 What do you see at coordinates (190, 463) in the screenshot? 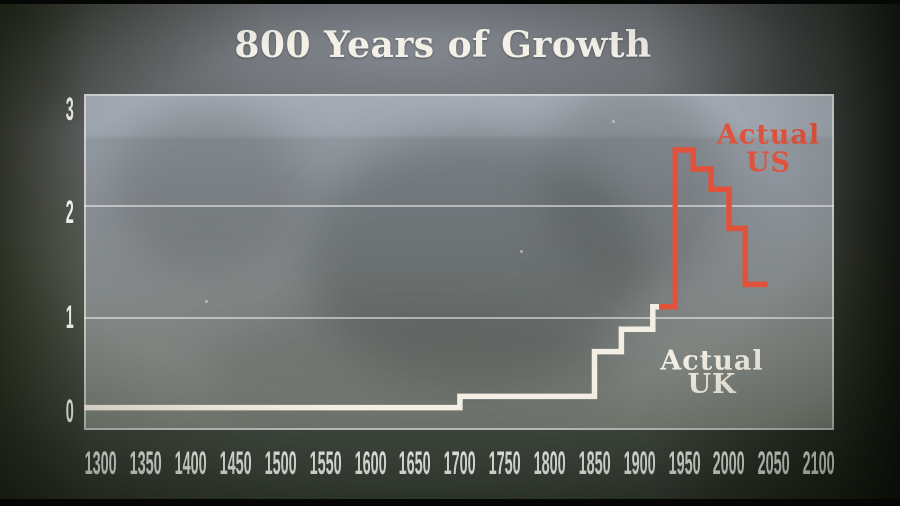
I see `x-tick-label: 1400` at bounding box center [190, 463].